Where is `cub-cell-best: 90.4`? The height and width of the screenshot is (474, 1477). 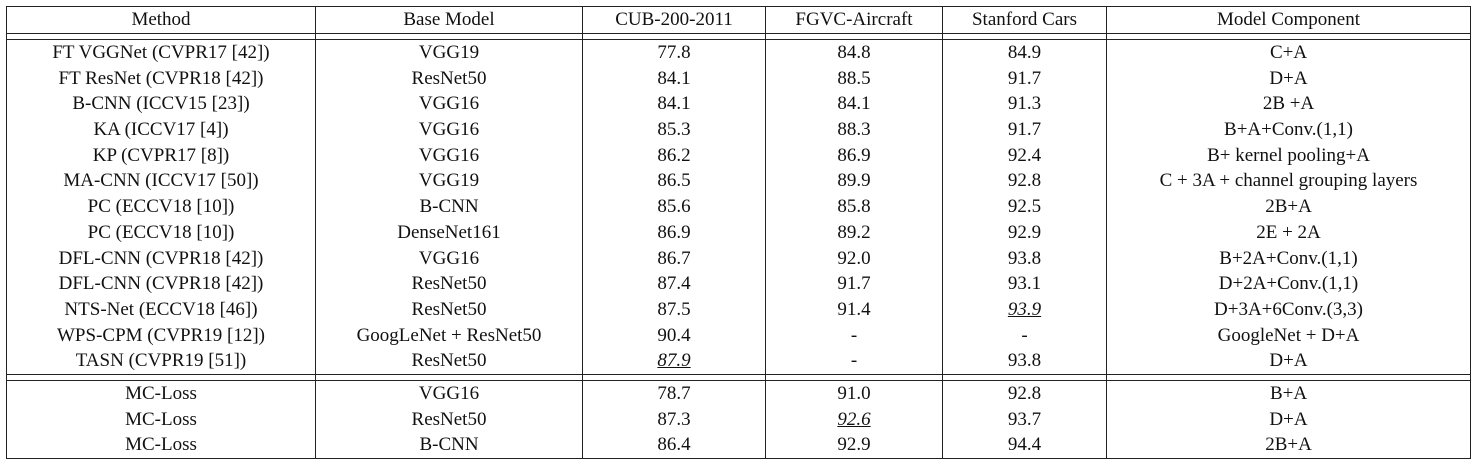
cub-cell-best: 90.4 is located at coordinates (674, 335).